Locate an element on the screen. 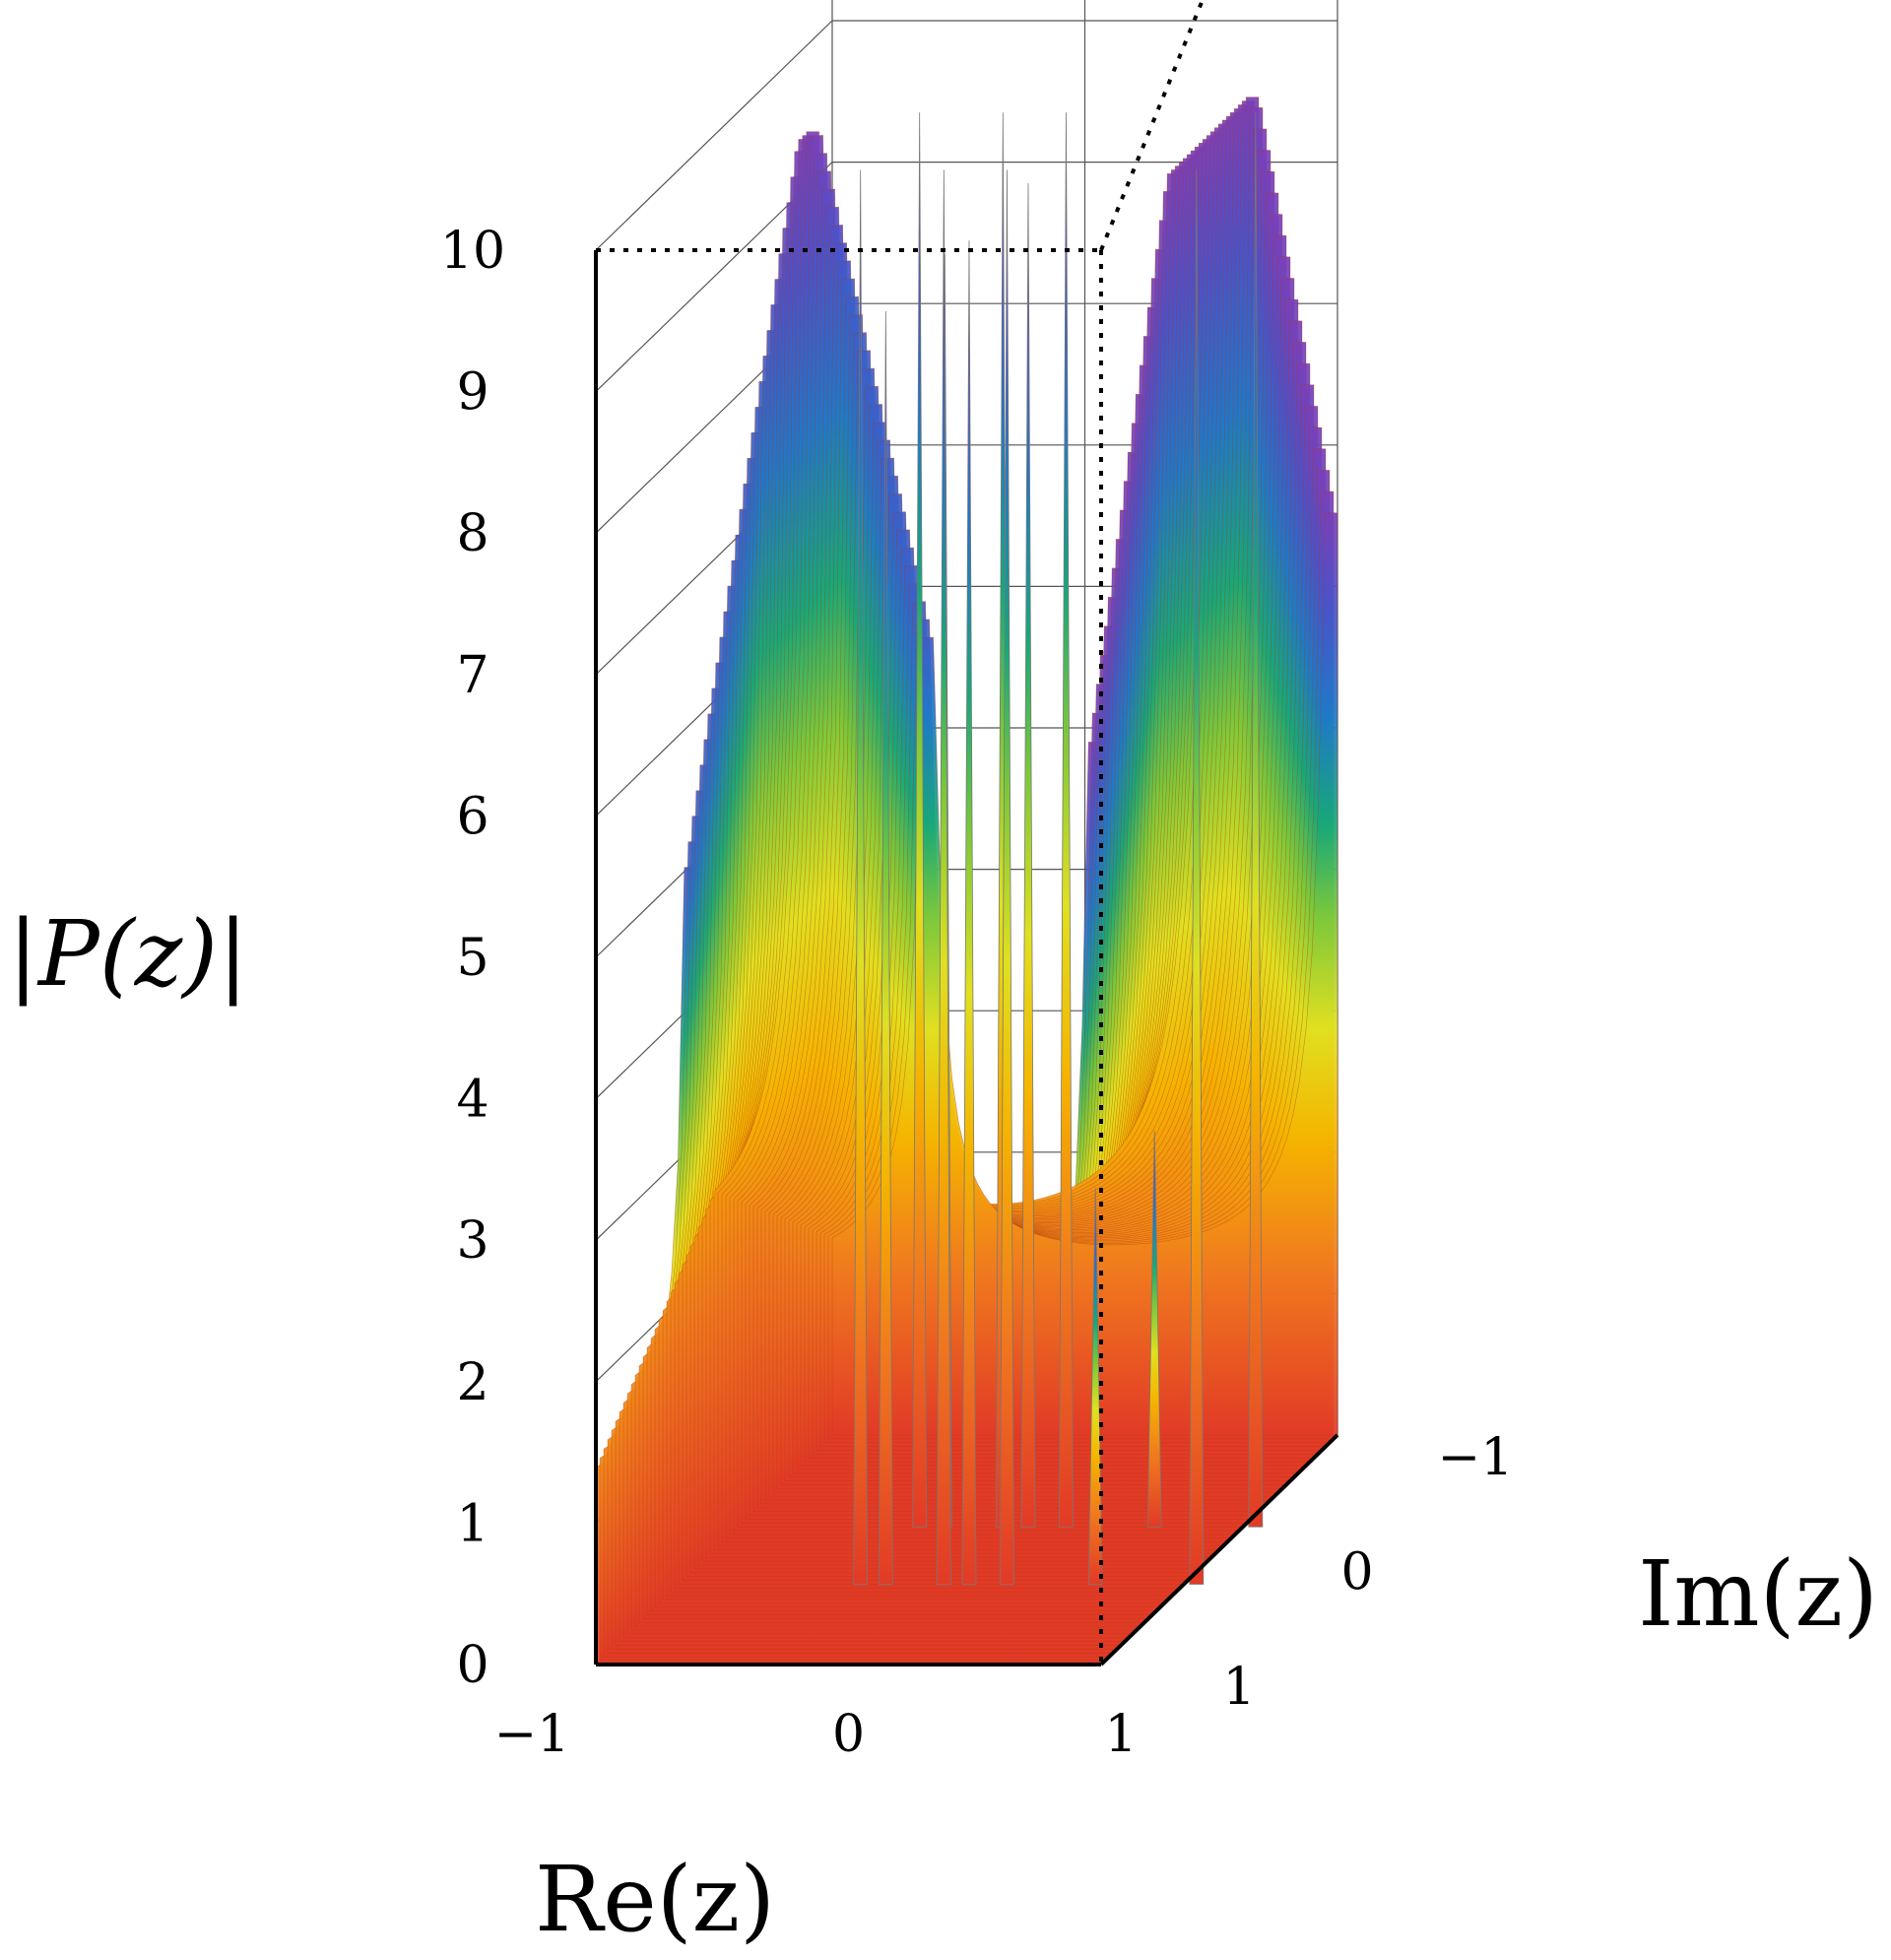 The height and width of the screenshot is (1960, 1891). y-axis-label: Im(z) is located at coordinates (1758, 1594).